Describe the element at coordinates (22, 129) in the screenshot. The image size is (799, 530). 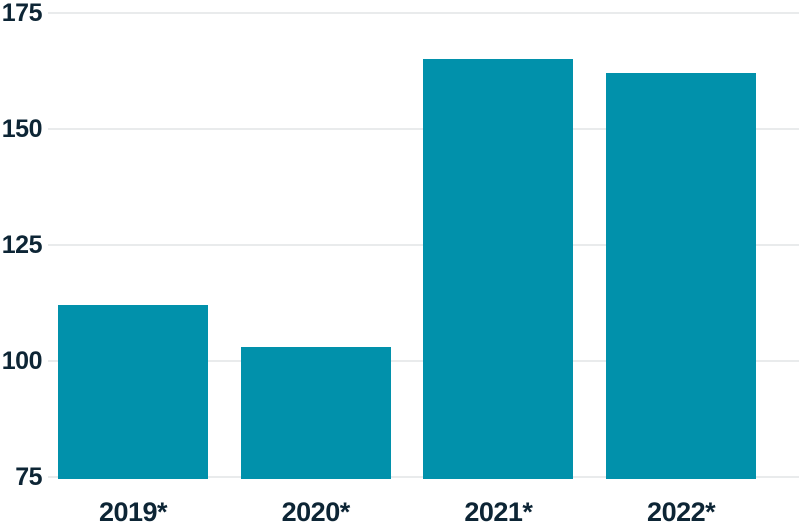
I see `y-tick-label: 150` at that location.